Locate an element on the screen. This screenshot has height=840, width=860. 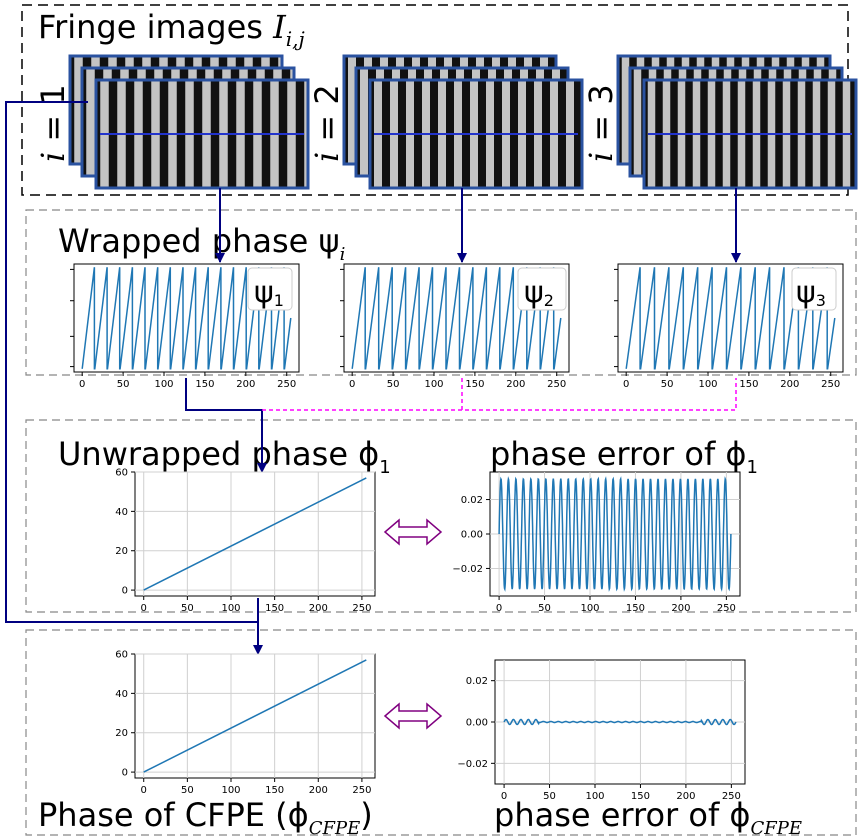
fringe-label-2: i = 2 is located at coordinates (327, 123).